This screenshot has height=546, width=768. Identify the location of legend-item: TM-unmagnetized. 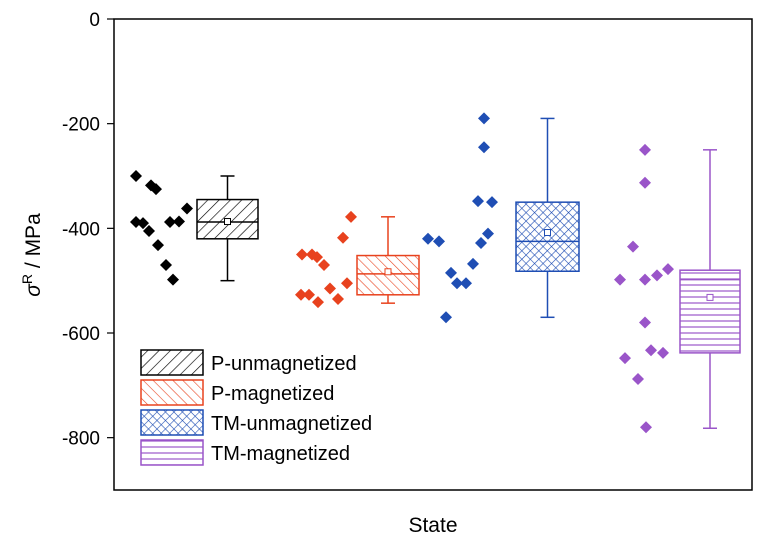
(256, 422).